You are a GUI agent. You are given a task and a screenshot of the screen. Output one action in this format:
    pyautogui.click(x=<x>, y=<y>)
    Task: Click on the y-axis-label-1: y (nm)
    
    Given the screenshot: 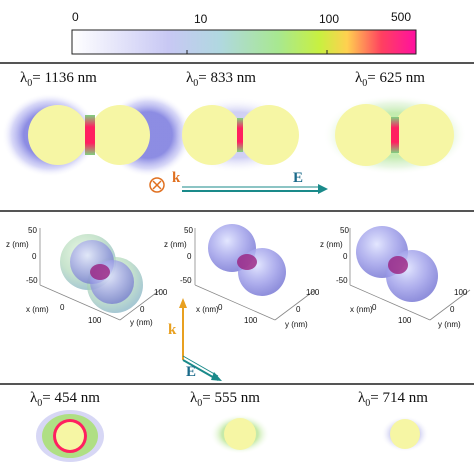 What is the action you would take?
    pyautogui.click(x=141, y=322)
    